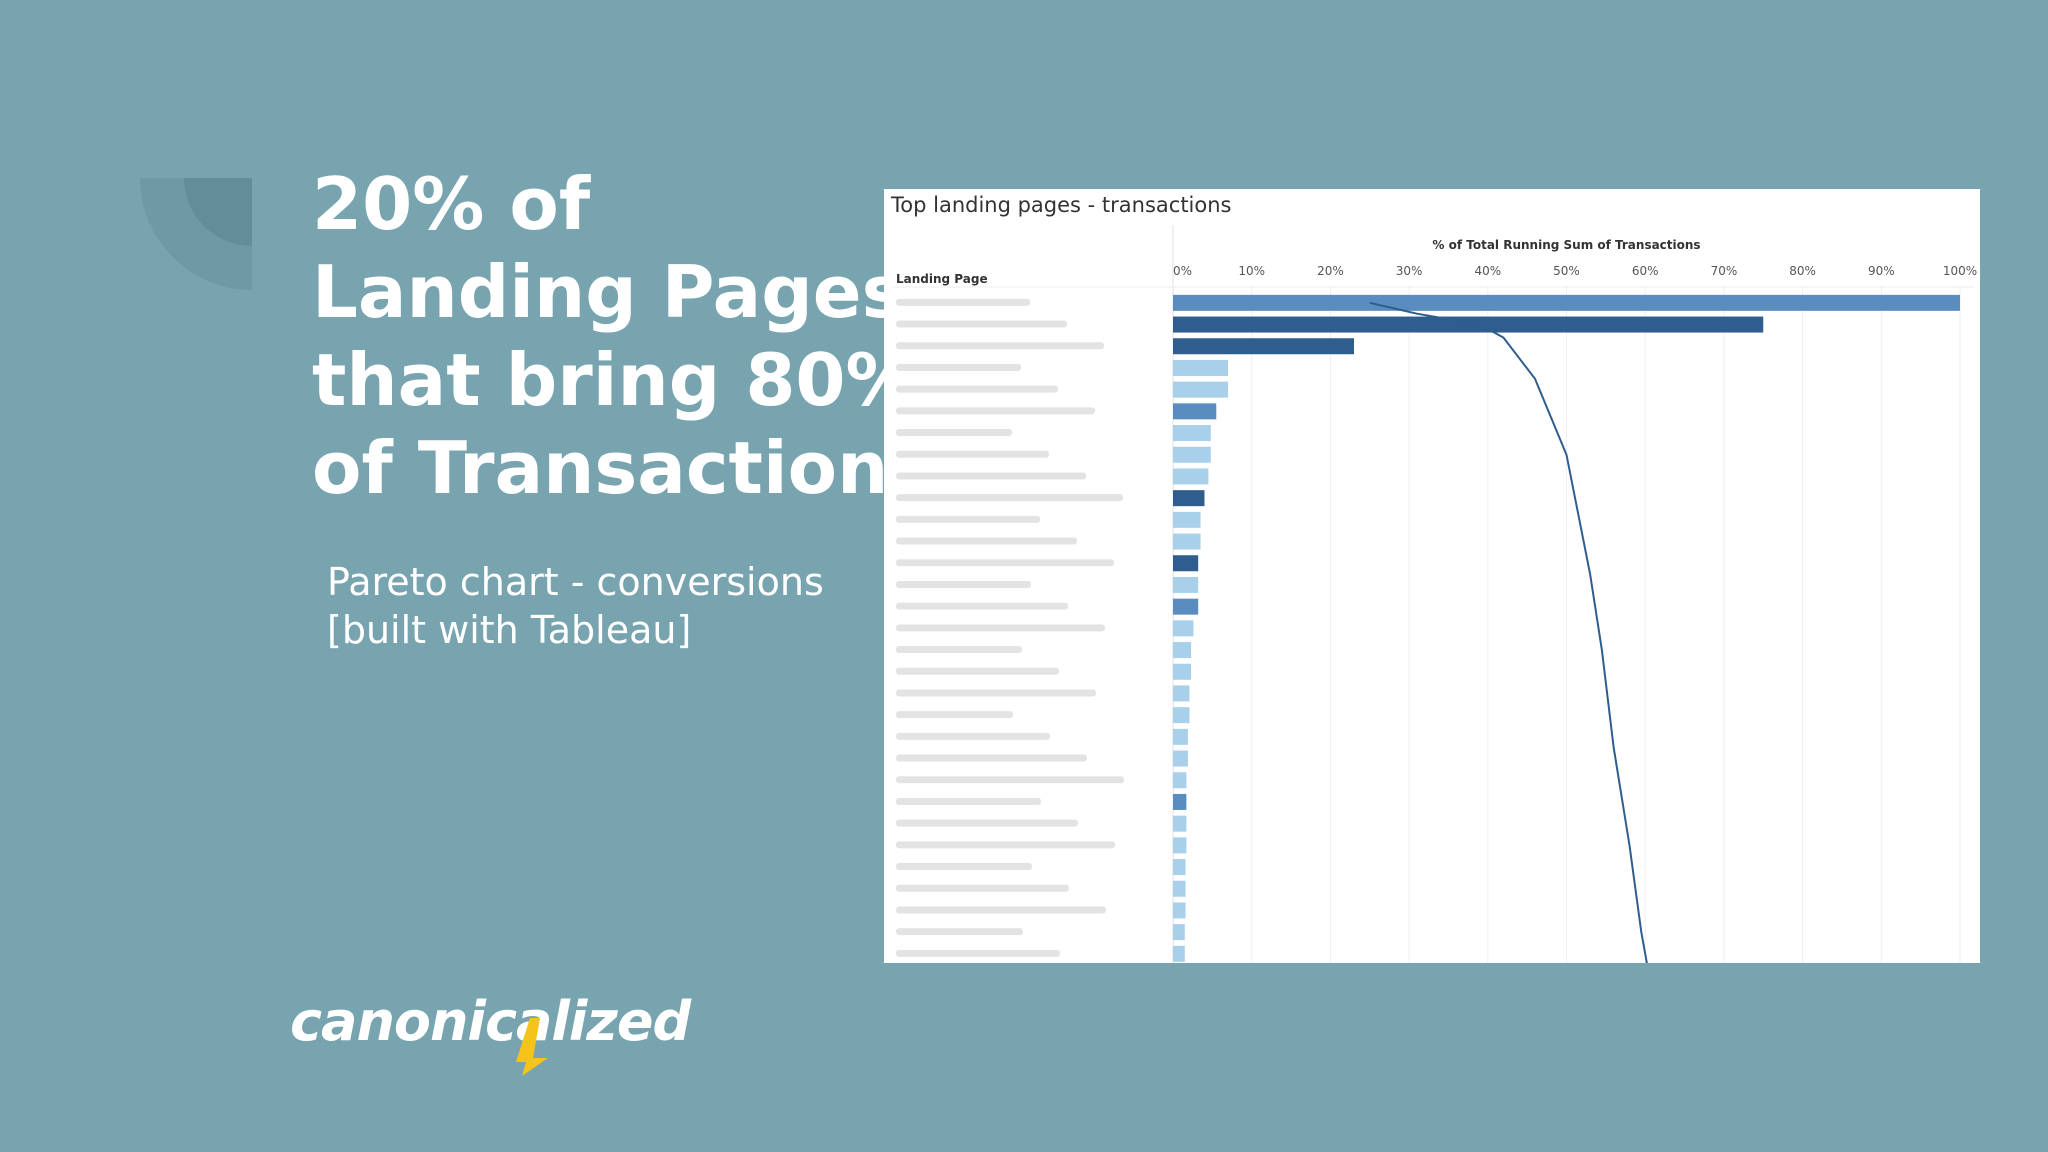 The height and width of the screenshot is (1152, 2048). I want to click on headline-line-3: that bring 80%, so click(615, 380).